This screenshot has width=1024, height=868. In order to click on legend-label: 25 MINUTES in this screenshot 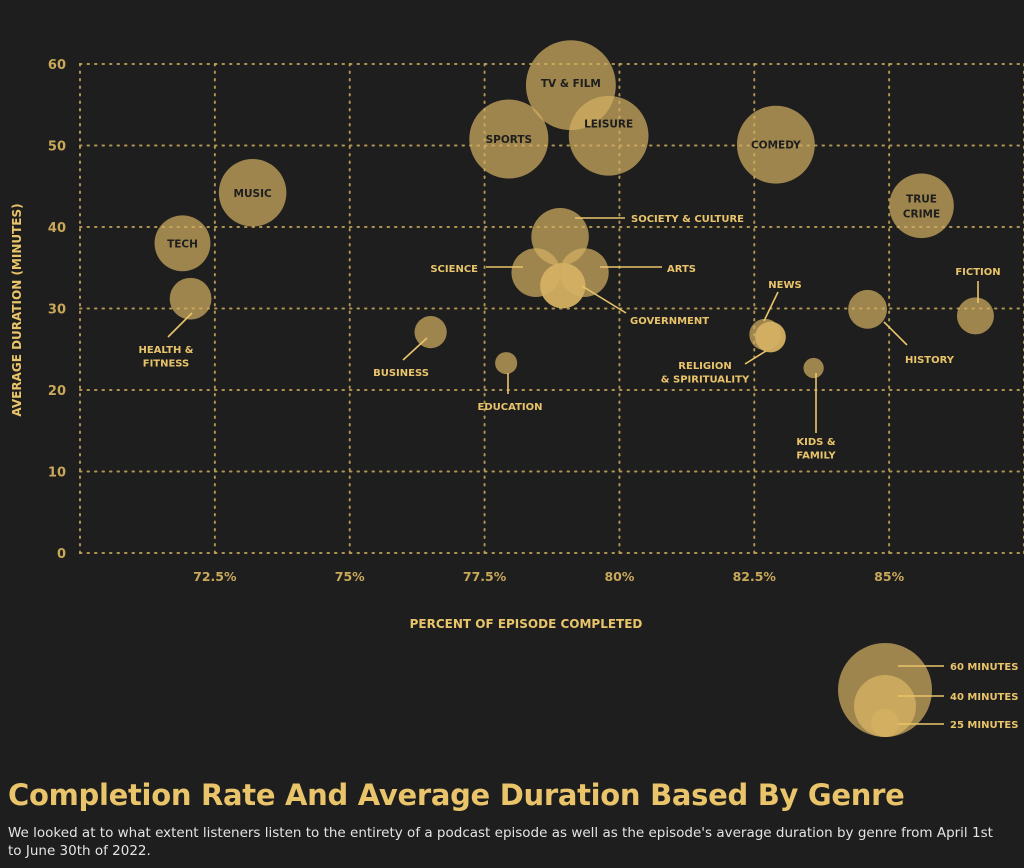, I will do `click(984, 725)`.